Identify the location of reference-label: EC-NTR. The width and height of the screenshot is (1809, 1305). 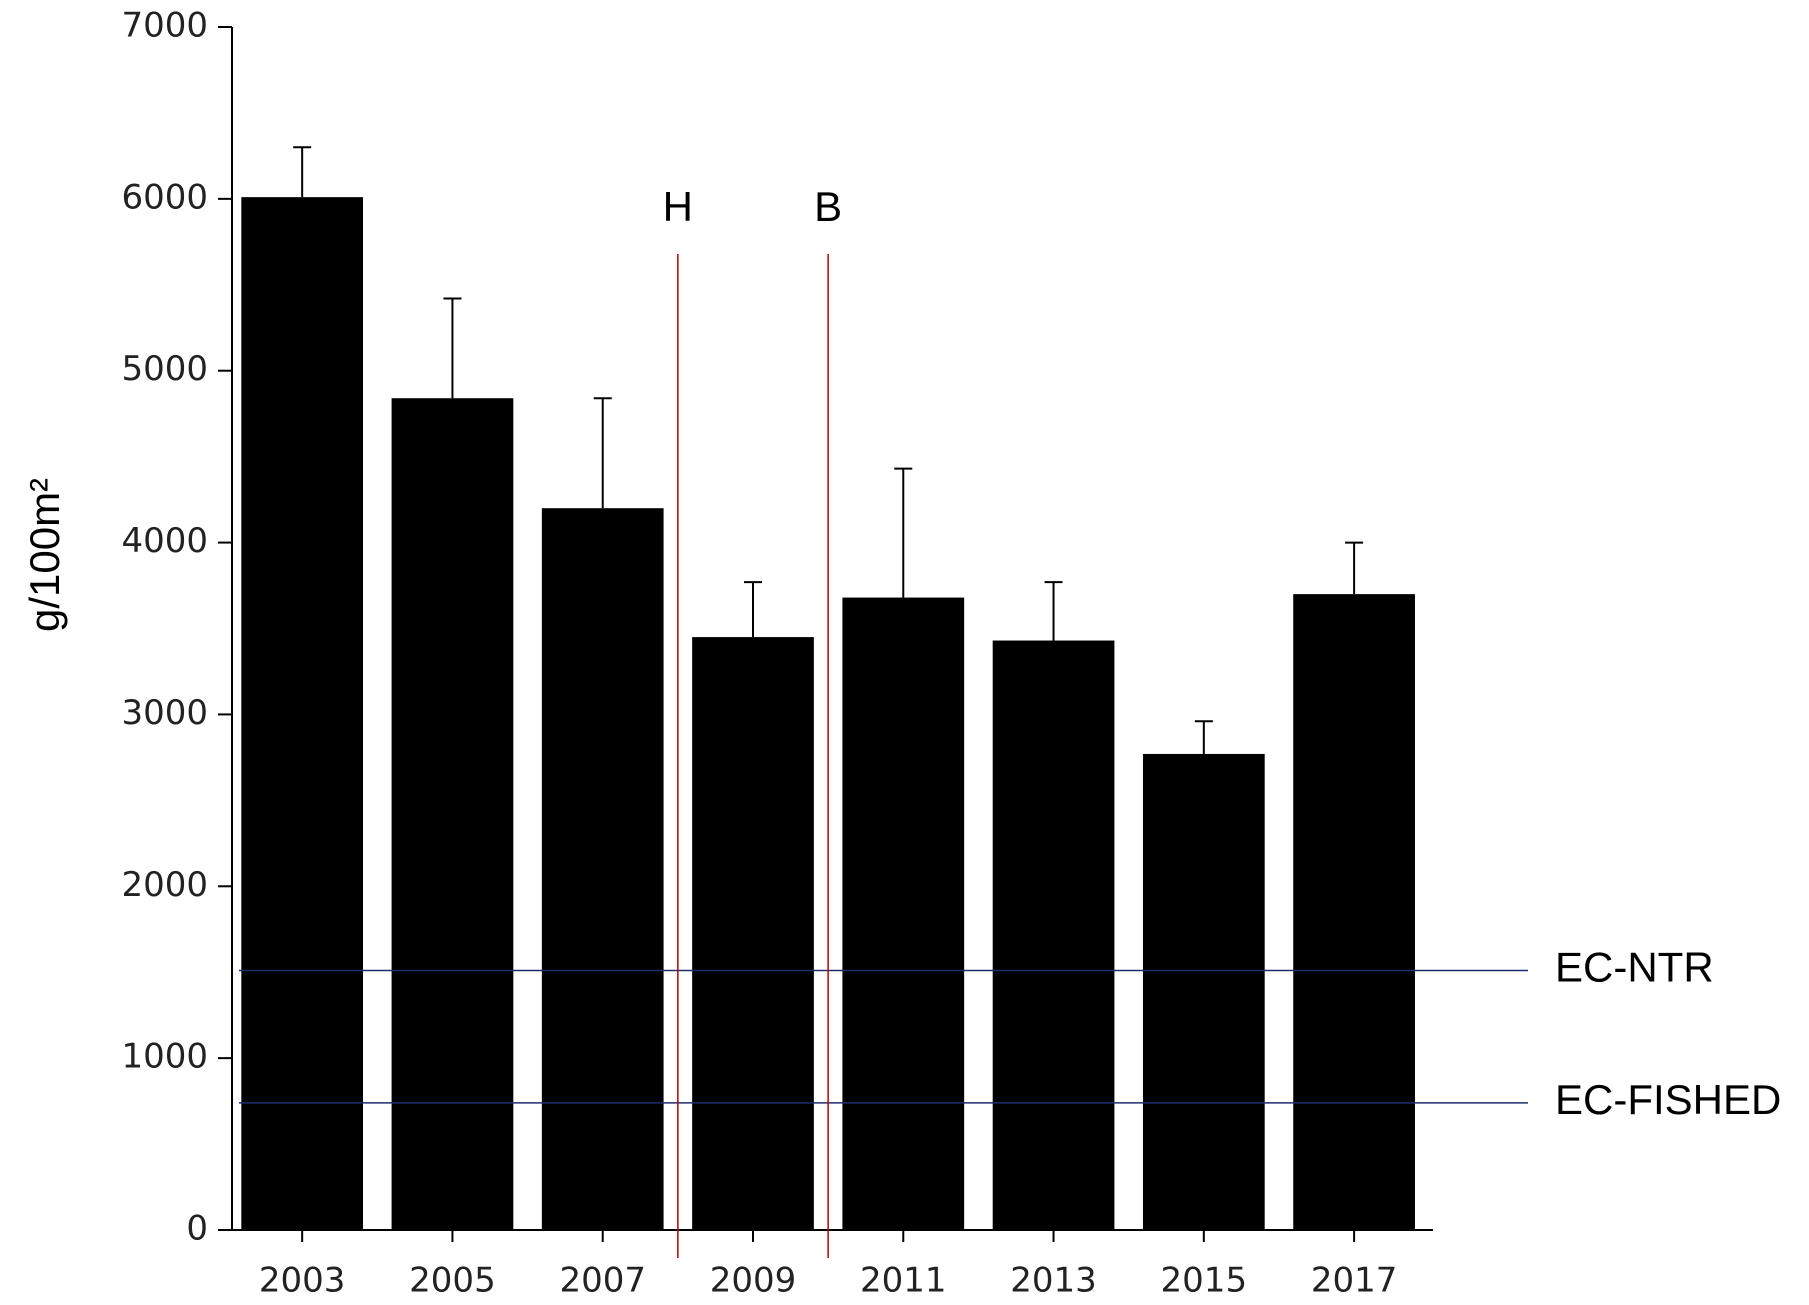
(1634, 967).